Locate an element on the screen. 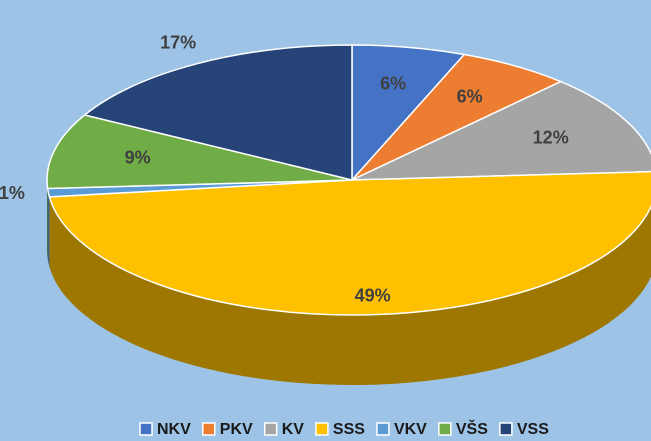 The height and width of the screenshot is (441, 651). legend-label: VŠS is located at coordinates (472, 428).